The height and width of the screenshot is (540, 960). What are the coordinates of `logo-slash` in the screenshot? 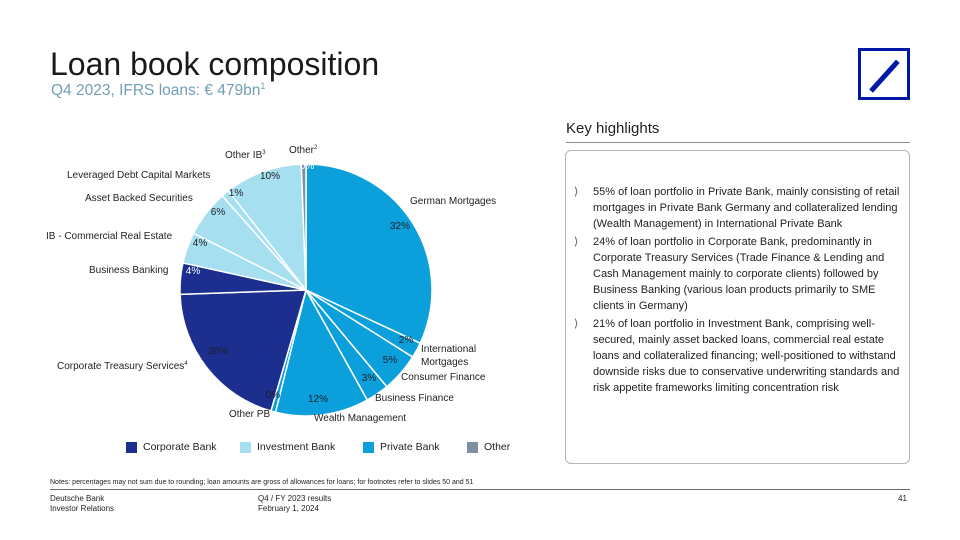 It's located at (884, 76).